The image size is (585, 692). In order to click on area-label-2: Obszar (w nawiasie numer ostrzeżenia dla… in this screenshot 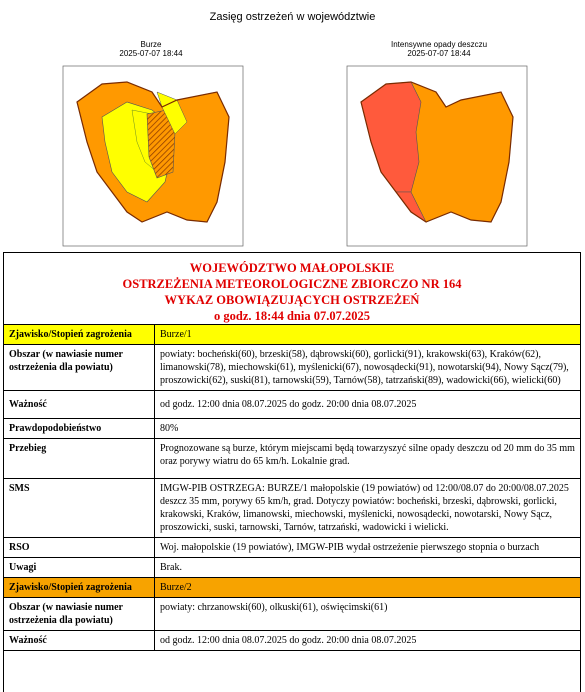, I will do `click(79, 614)`.